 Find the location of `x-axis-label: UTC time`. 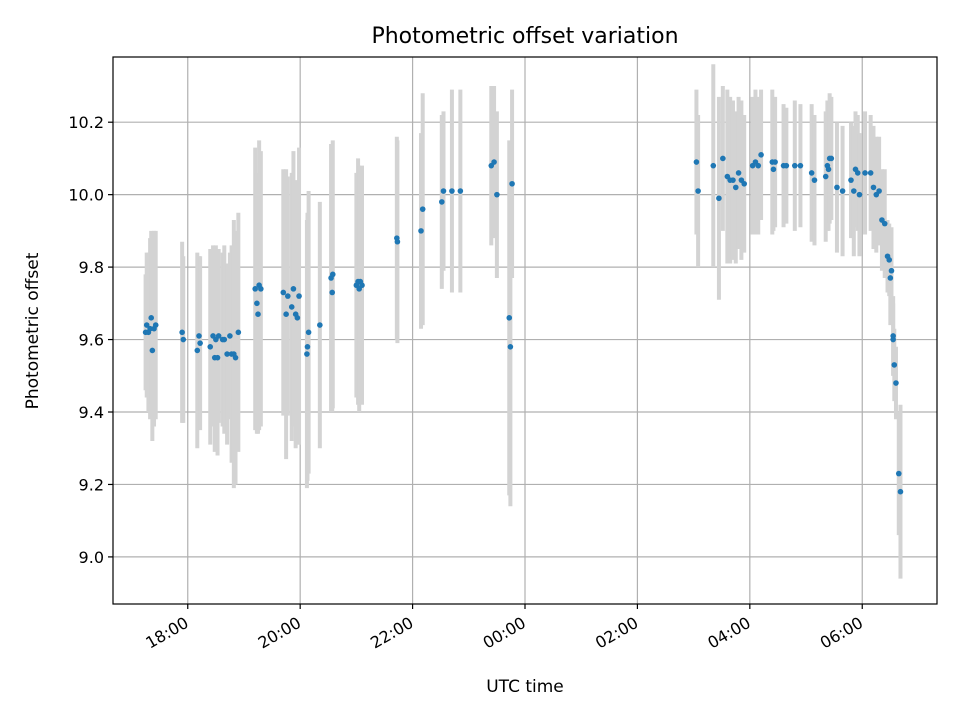

x-axis-label: UTC time is located at coordinates (525, 687).